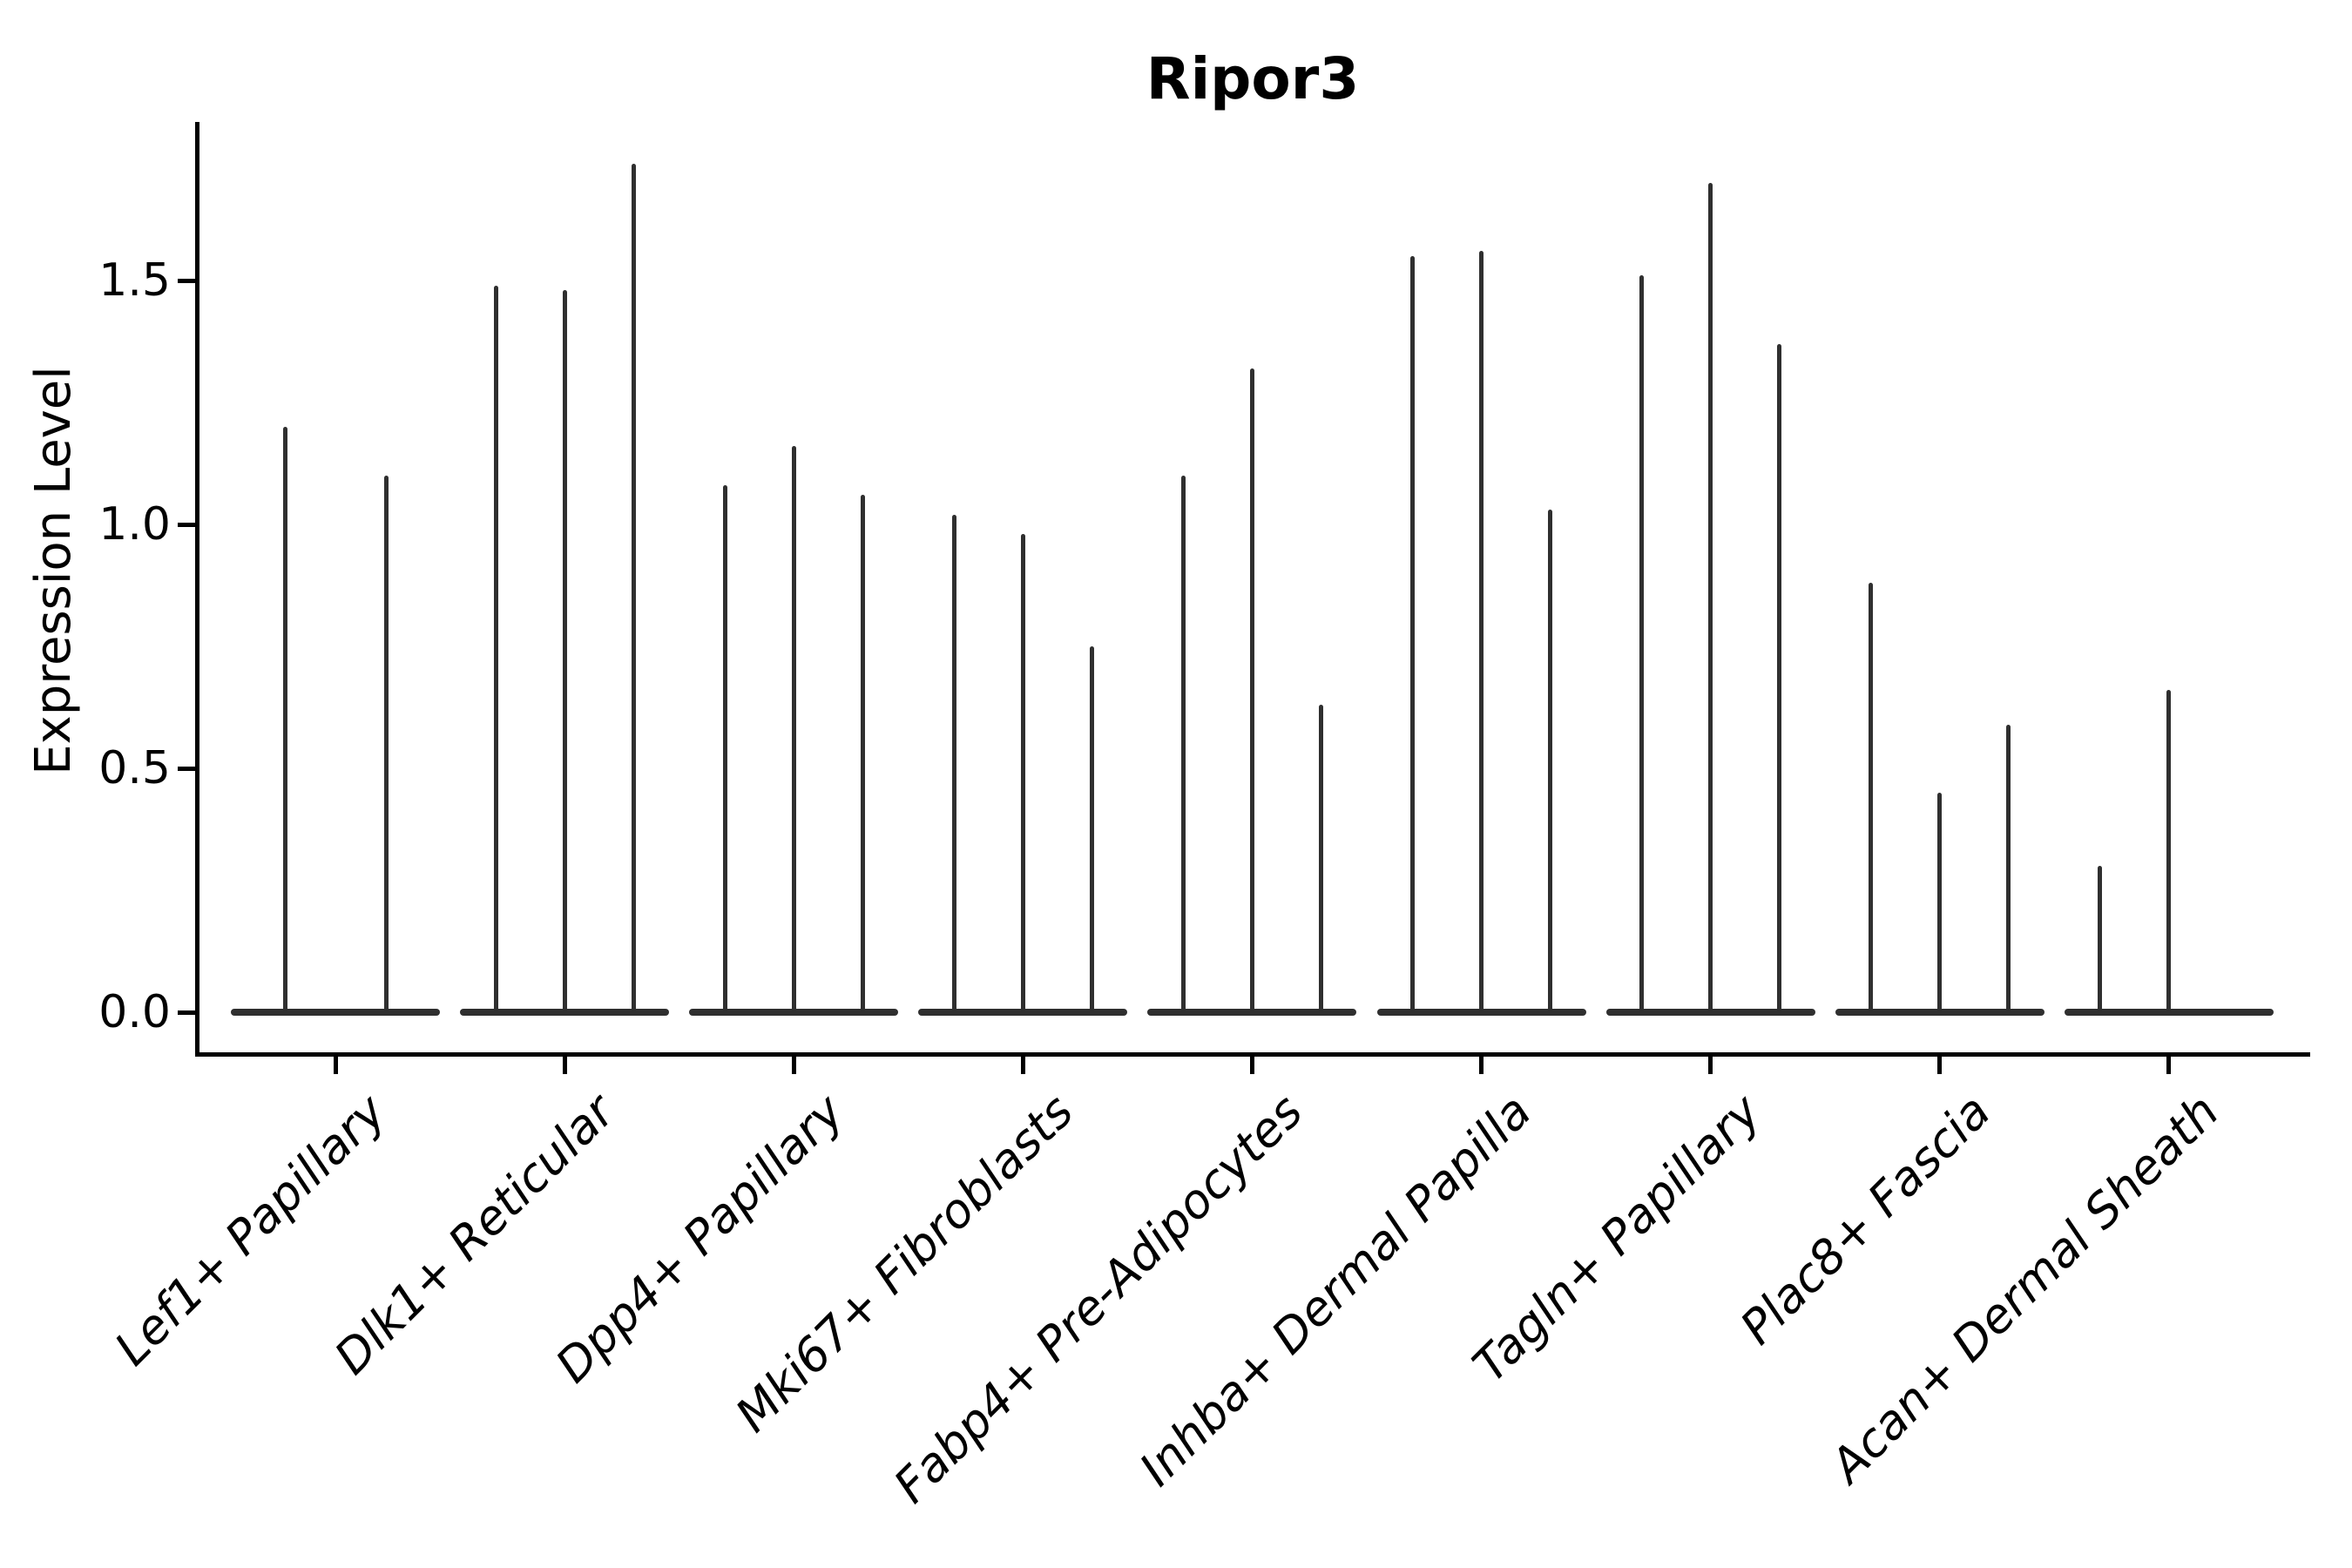 The image size is (2352, 1568). I want to click on y-axis-tick-label: 1.0, so click(134, 524).